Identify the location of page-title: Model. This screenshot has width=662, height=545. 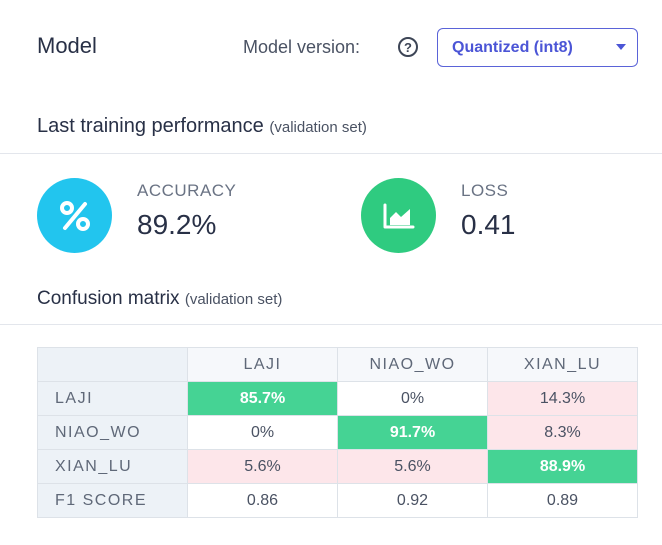
(67, 45).